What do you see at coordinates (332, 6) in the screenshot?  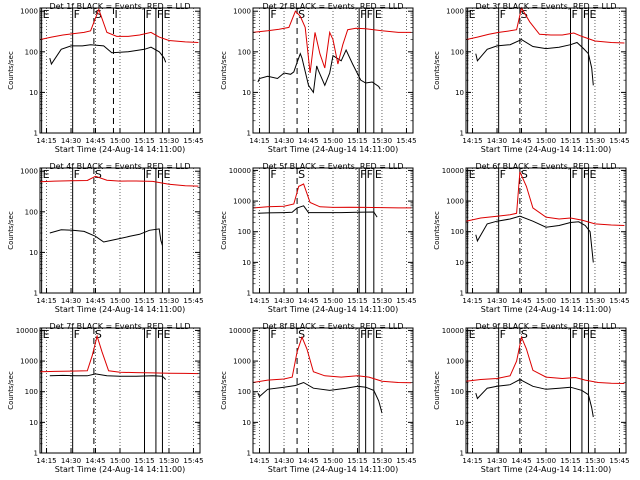 I see `panel-title: Det 2f BLACK = Events, RED = LLD` at bounding box center [332, 6].